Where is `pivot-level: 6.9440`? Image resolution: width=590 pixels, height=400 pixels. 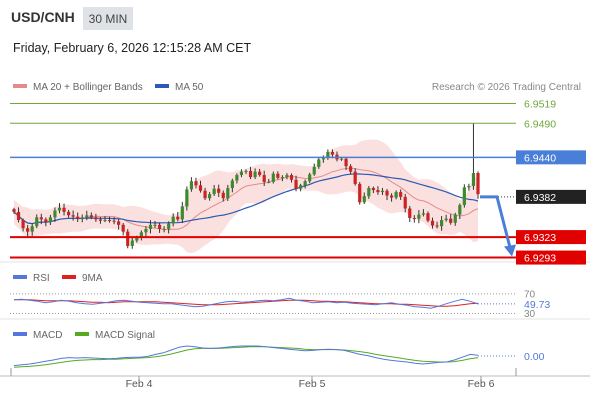
pivot-level: 6.9440 is located at coordinates (298, 157).